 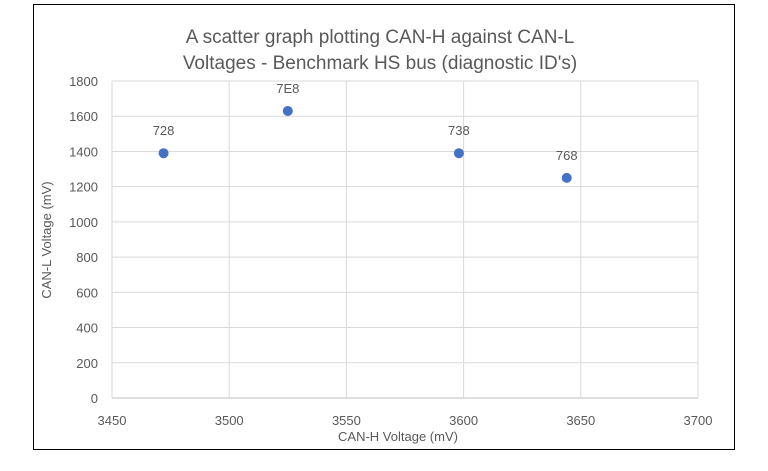 What do you see at coordinates (580, 420) in the screenshot?
I see `x-tick-label: 3650` at bounding box center [580, 420].